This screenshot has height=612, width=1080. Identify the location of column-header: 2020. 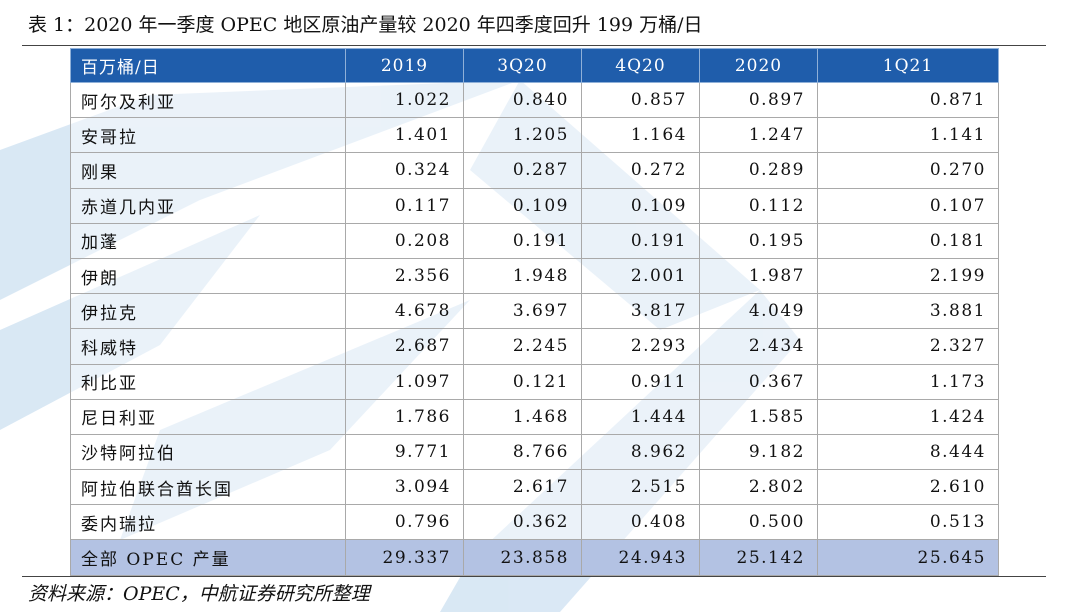
(758, 65).